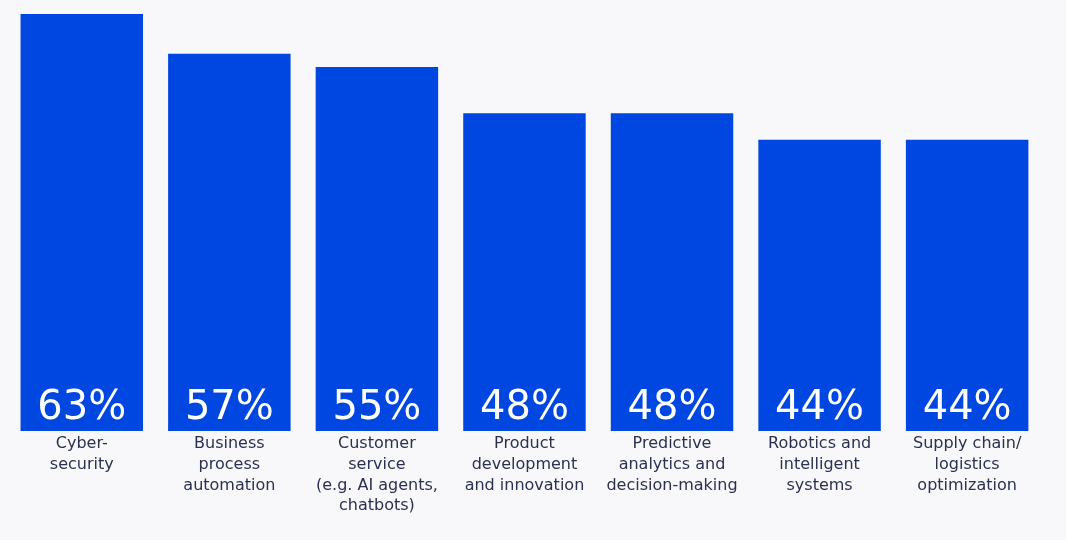 The image size is (1066, 540). Describe the element at coordinates (819, 463) in the screenshot. I see `x-tick-label: Robotics and intelligent systems` at that location.